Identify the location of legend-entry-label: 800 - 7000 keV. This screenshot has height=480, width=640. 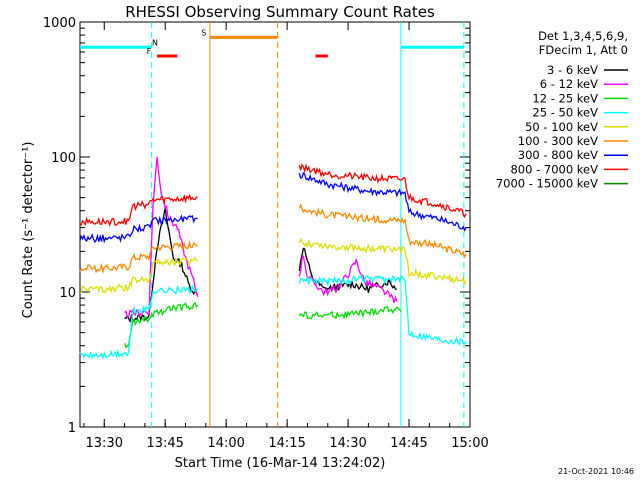
(554, 169).